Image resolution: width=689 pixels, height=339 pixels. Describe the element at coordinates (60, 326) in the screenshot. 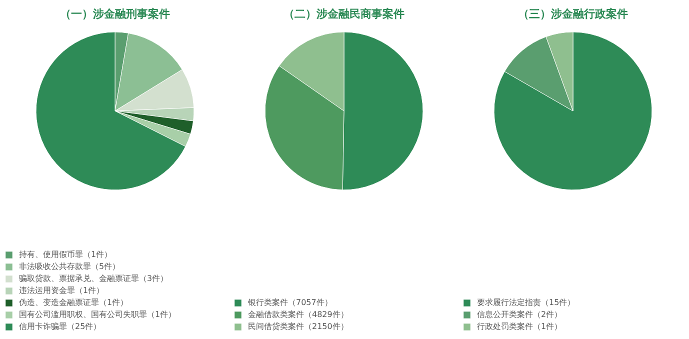

I see `legend-label: 信用卡诈骗罪（25件）` at that location.